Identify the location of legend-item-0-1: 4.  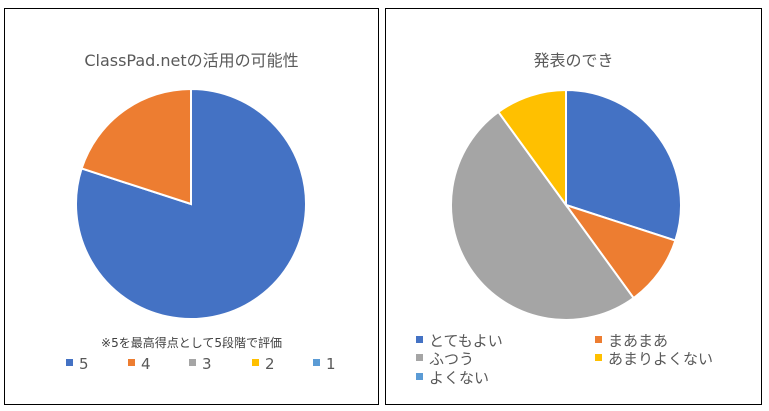
(139, 364).